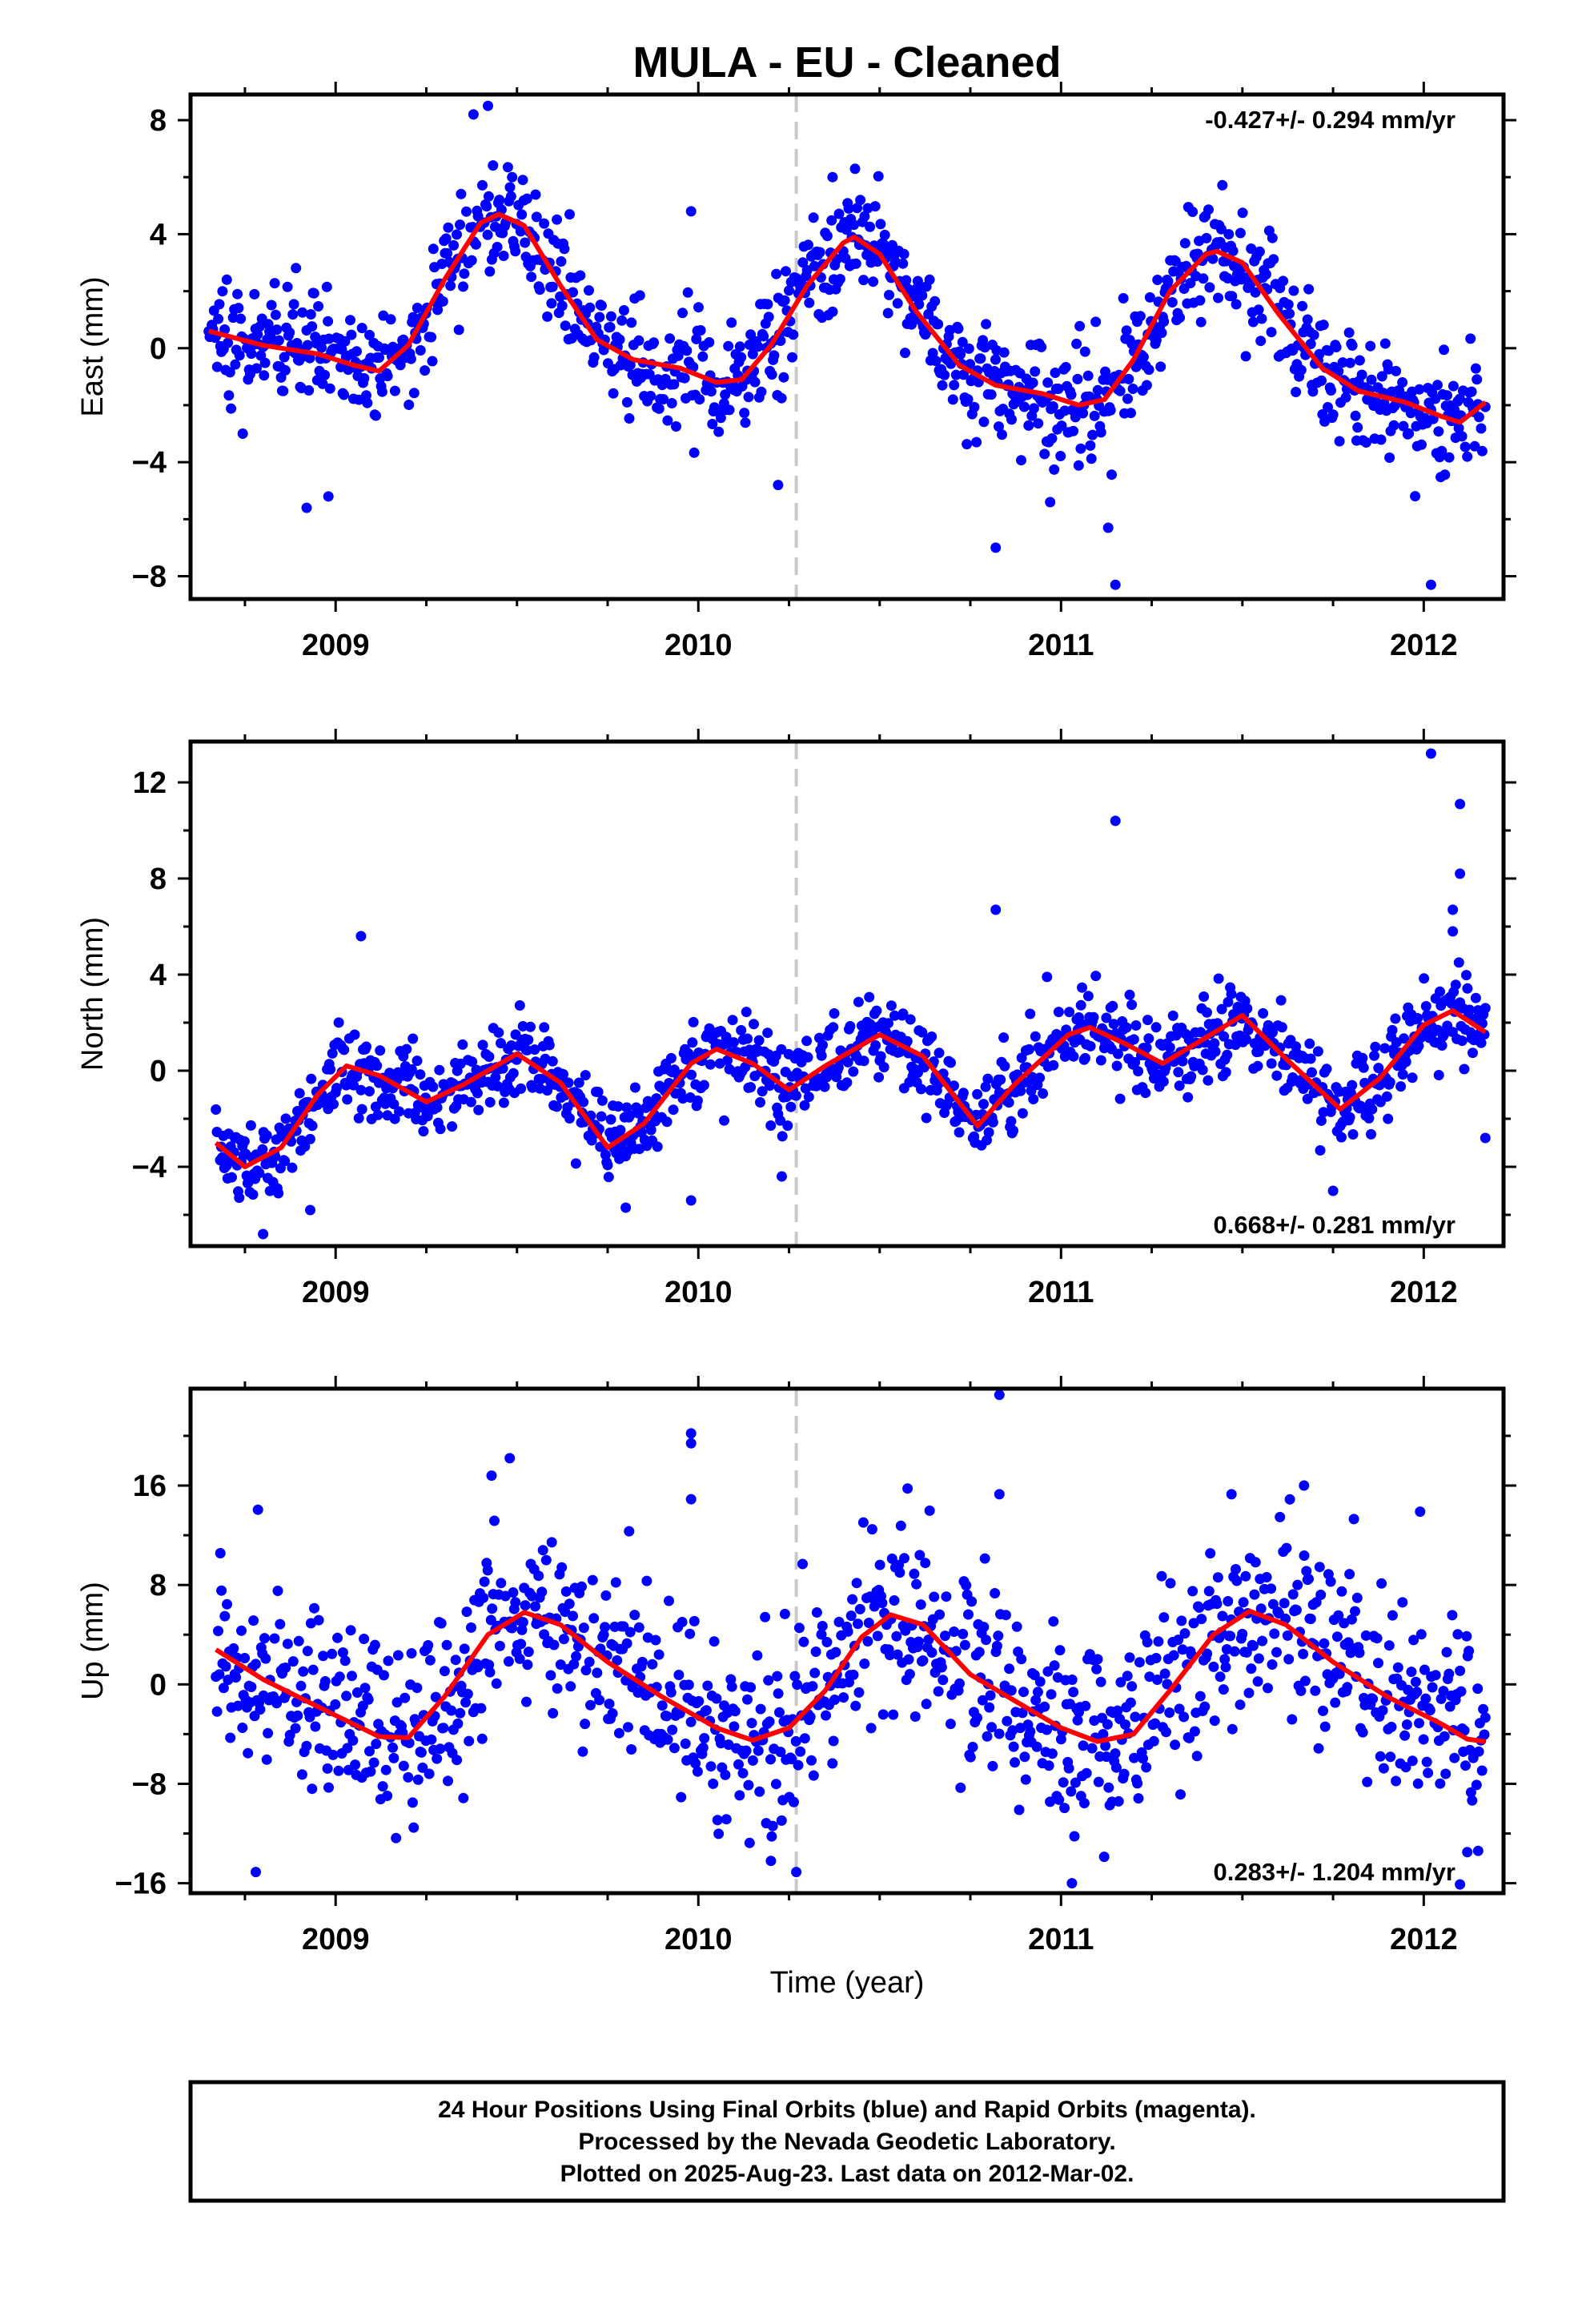 The width and height of the screenshot is (1582, 2324). Describe the element at coordinates (336, 1292) in the screenshot. I see `x-tick-label: 2009` at that location.